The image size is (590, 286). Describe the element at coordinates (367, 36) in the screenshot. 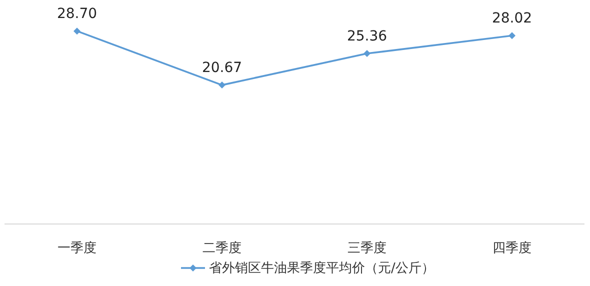

I see `data-label: 25.36` at that location.